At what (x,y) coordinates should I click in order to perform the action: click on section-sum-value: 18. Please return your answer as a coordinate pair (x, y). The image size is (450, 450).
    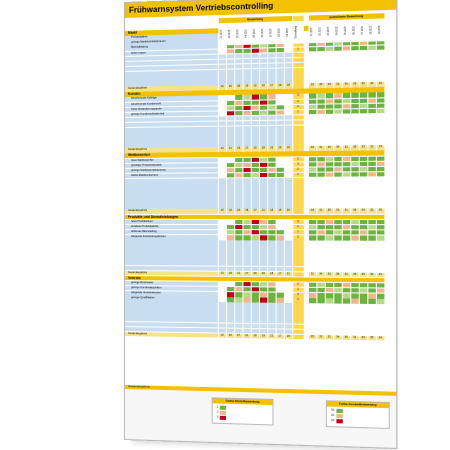
    Looking at the image, I should click on (230, 273).